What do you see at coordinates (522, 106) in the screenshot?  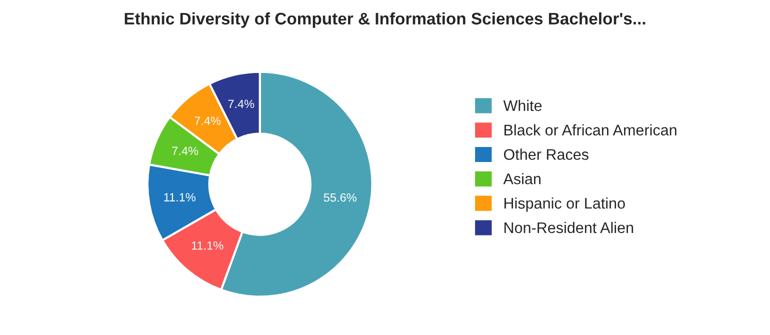 I see `legend-label: White` at bounding box center [522, 106].